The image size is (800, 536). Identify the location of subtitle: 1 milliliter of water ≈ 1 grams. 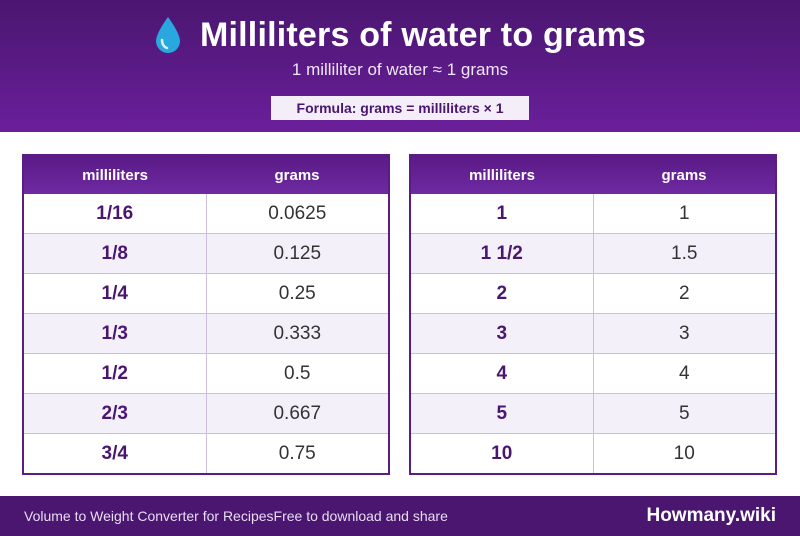
(400, 69).